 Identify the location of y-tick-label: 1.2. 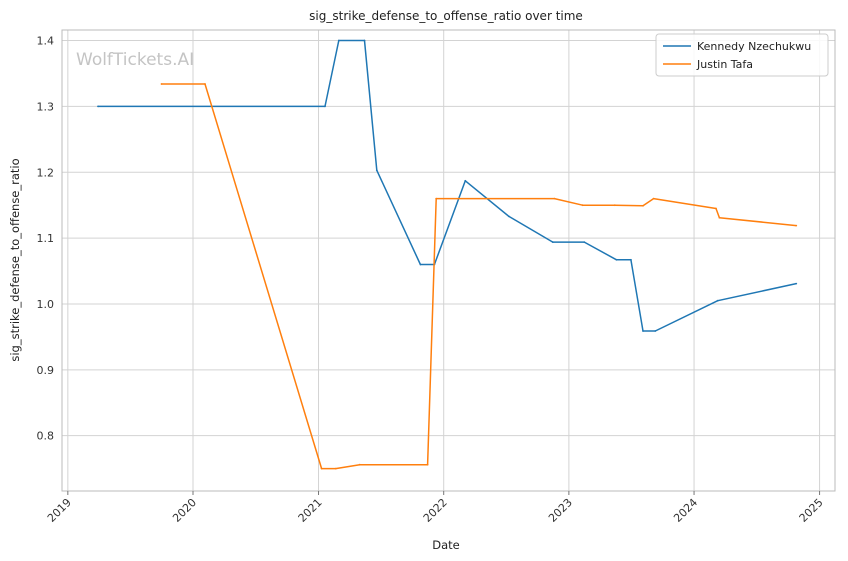
(46, 172).